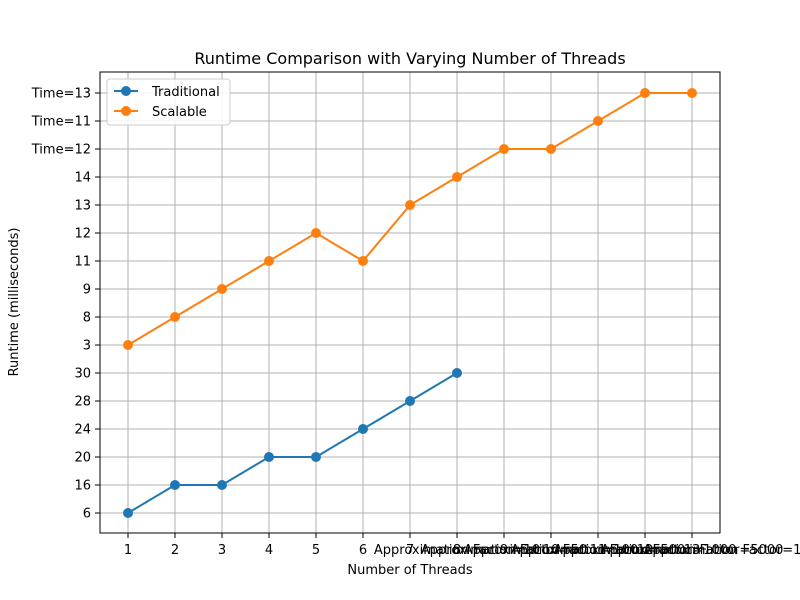 This screenshot has width=800, height=600. I want to click on legend-scalable-marker, so click(126, 111).